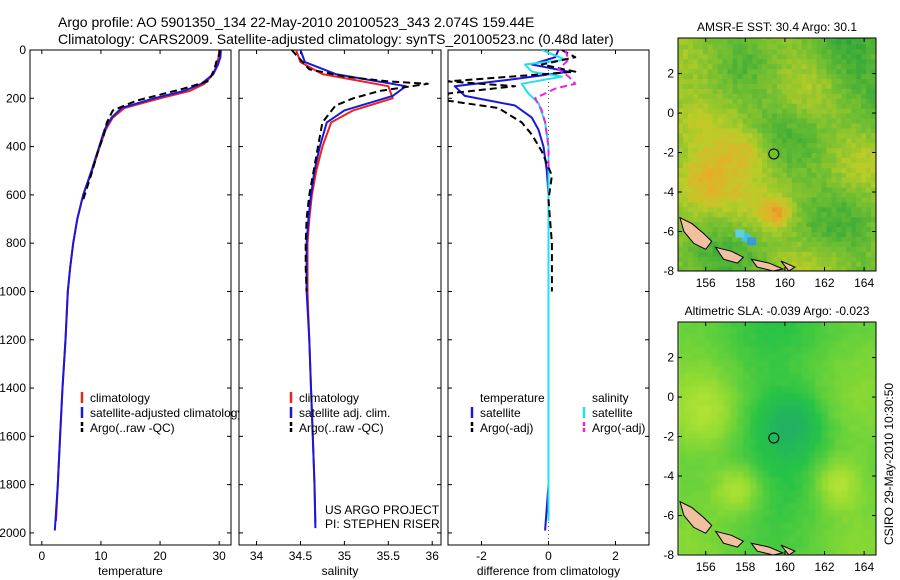 This screenshot has width=900, height=580. What do you see at coordinates (500, 413) in the screenshot?
I see `legend-label: satellite` at bounding box center [500, 413].